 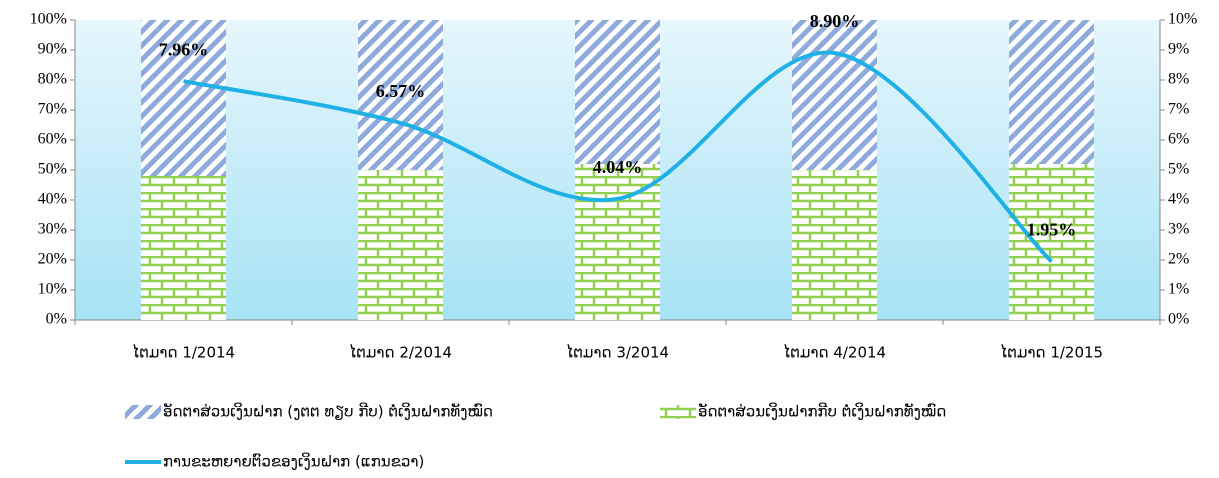 What do you see at coordinates (1178, 109) in the screenshot?
I see `y2-tick-label: 7%` at bounding box center [1178, 109].